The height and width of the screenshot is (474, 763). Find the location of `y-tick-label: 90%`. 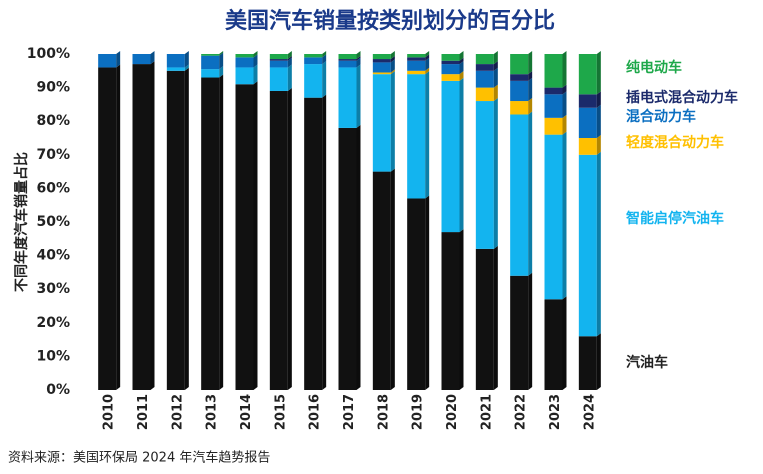

y-tick-label: 90% is located at coordinates (53, 88).